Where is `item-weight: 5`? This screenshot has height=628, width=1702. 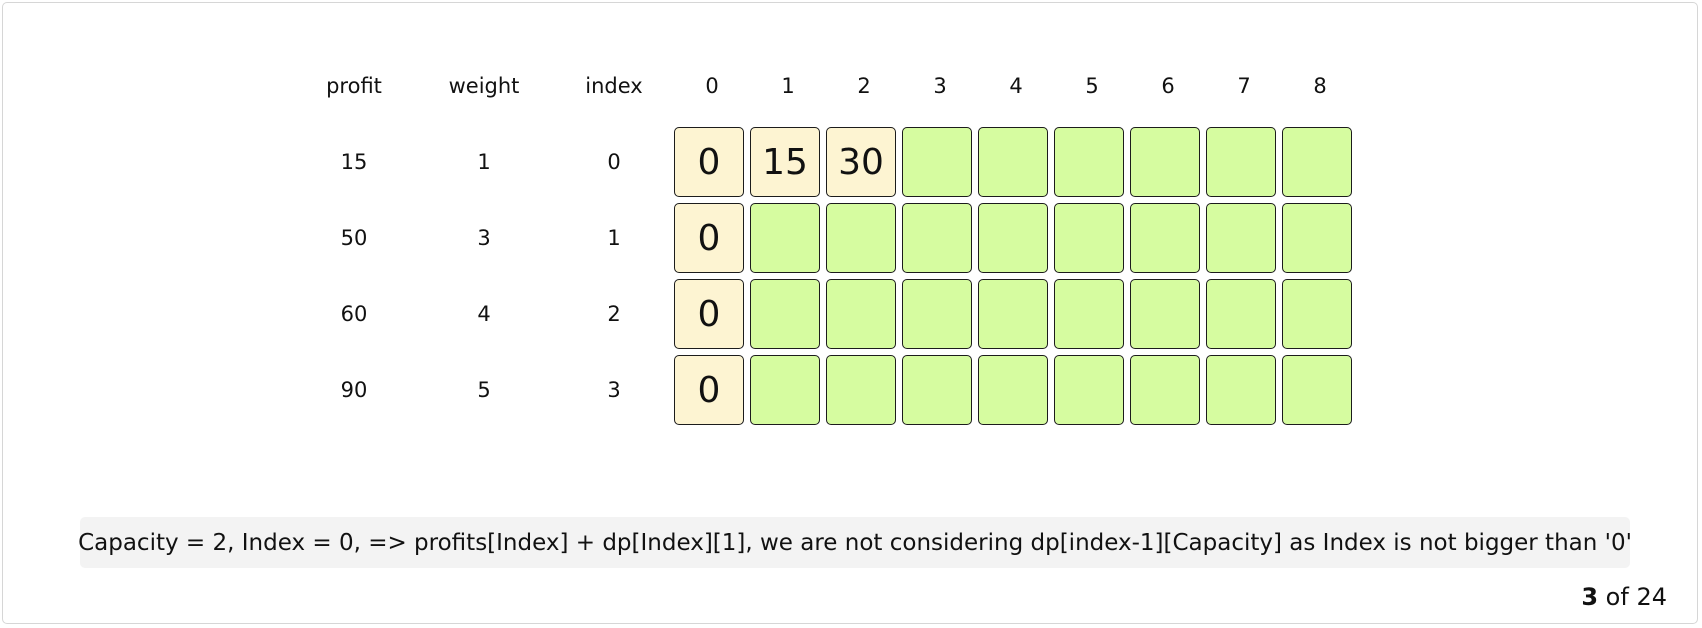
item-weight: 5 is located at coordinates (484, 390).